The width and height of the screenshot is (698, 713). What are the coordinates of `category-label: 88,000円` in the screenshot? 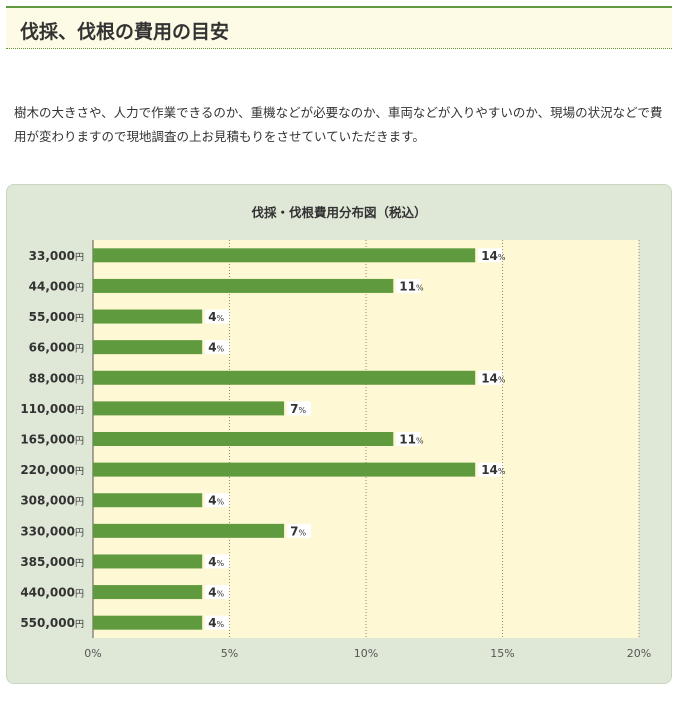 It's located at (56, 378).